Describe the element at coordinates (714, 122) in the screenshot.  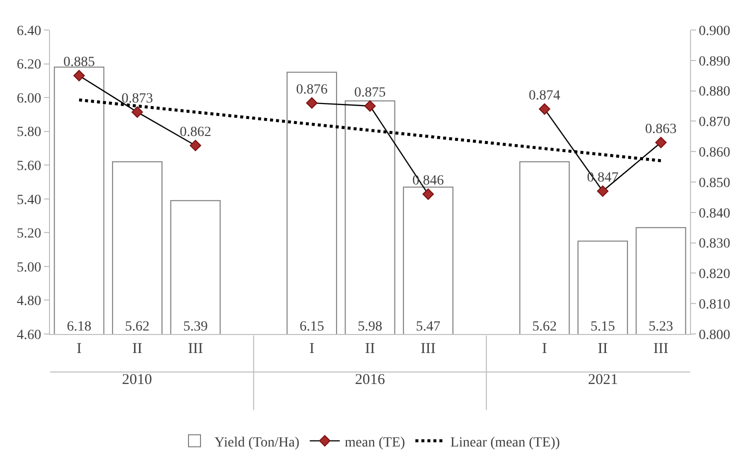
I see `y2-tick-label: 0.870` at that location.